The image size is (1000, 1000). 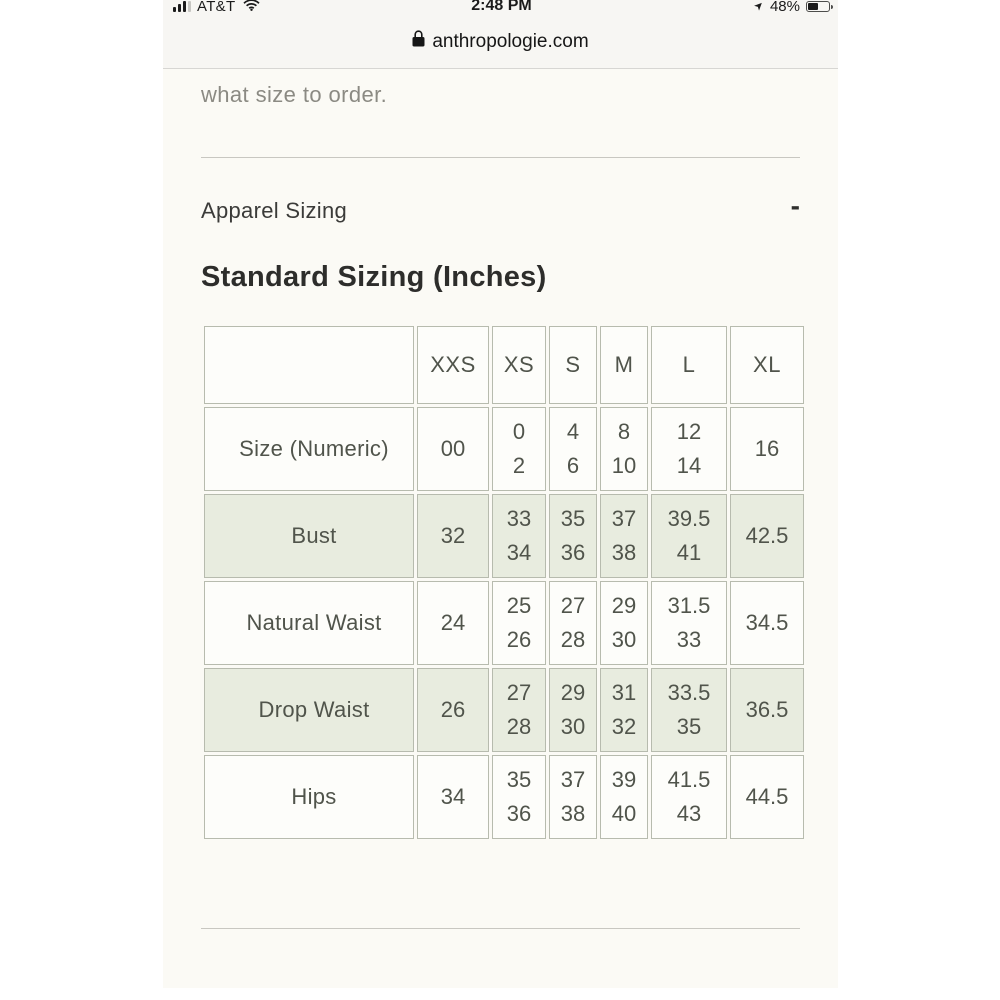 I want to click on size-column-header: M, so click(x=624, y=365).